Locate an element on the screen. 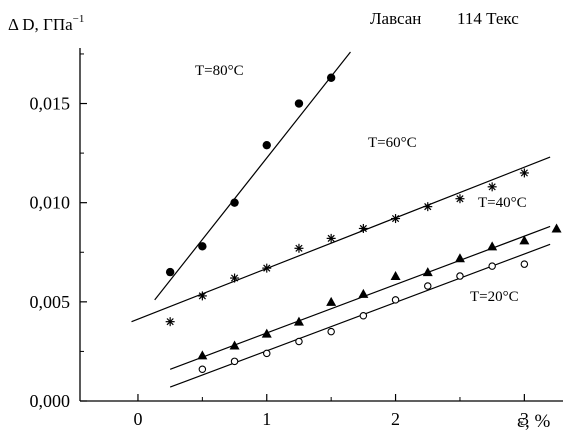 The width and height of the screenshot is (576, 437). annotation-t40: T=40°C is located at coordinates (502, 203).